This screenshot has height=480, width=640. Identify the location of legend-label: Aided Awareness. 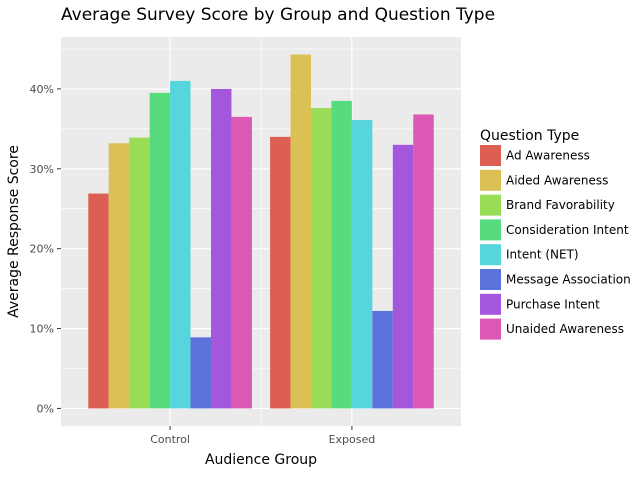
(557, 180).